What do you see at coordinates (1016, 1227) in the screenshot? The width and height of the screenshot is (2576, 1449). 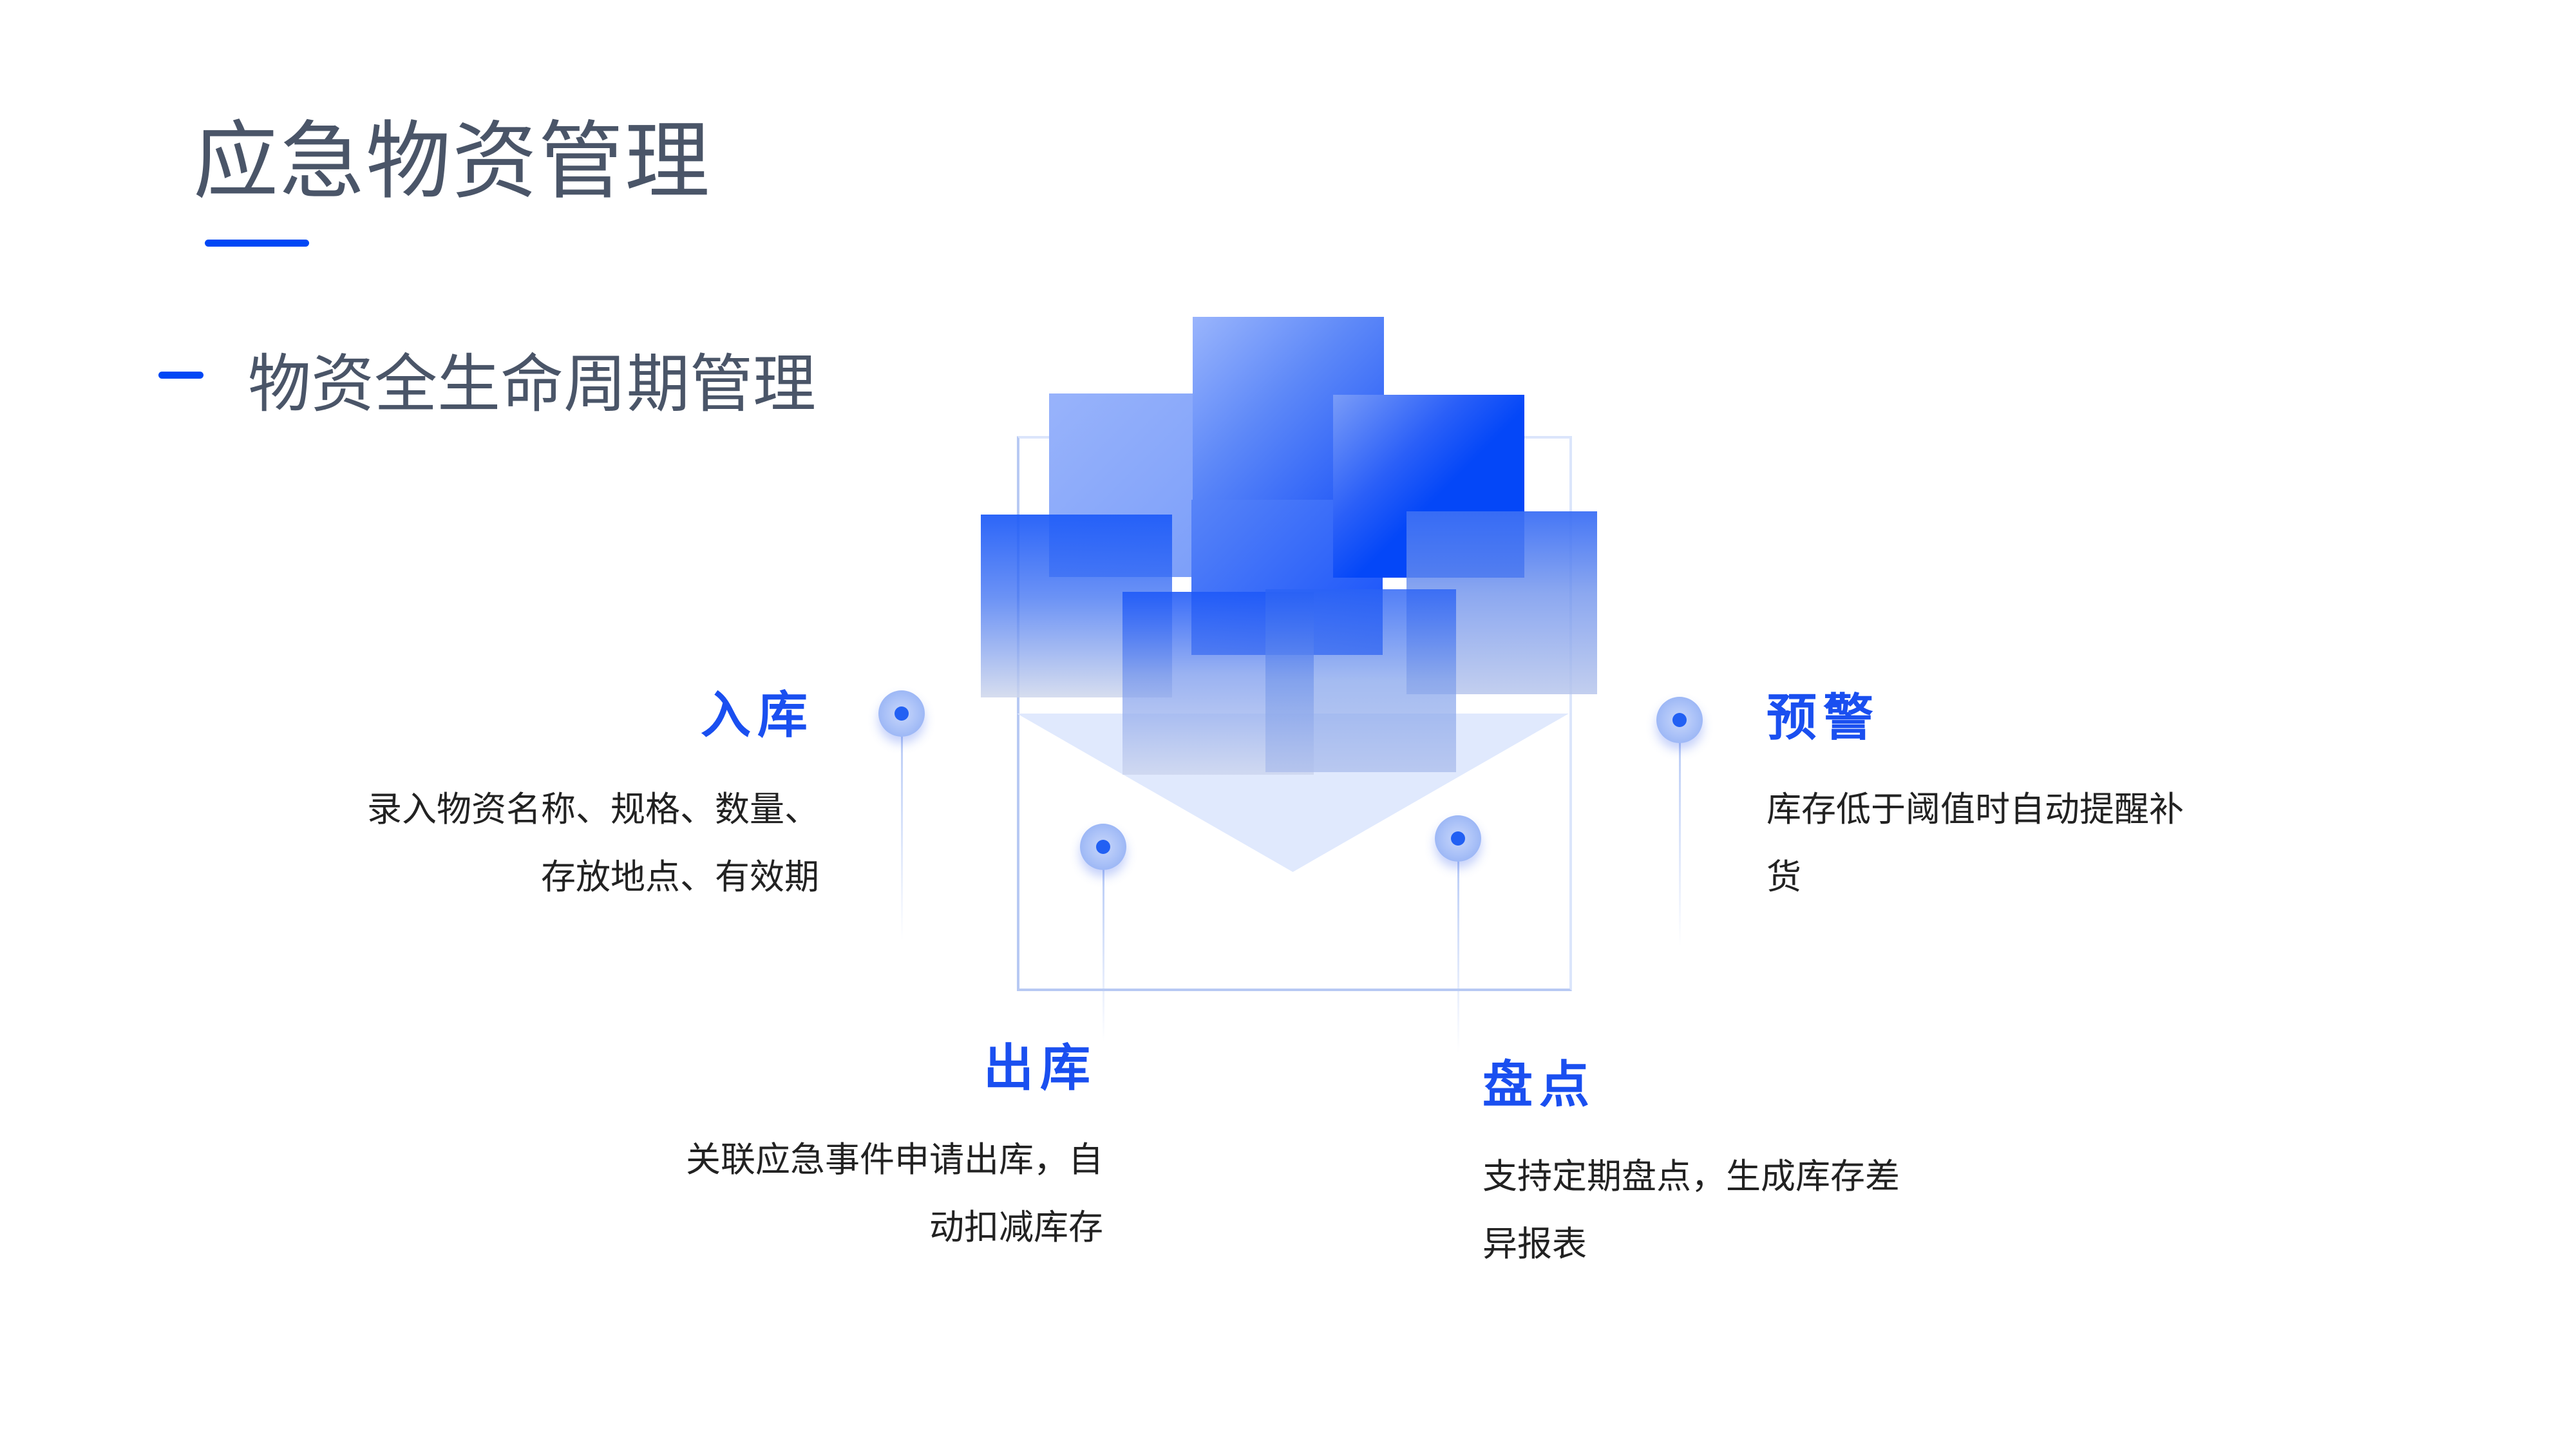 I see `description-line: 动扣减库存` at bounding box center [1016, 1227].